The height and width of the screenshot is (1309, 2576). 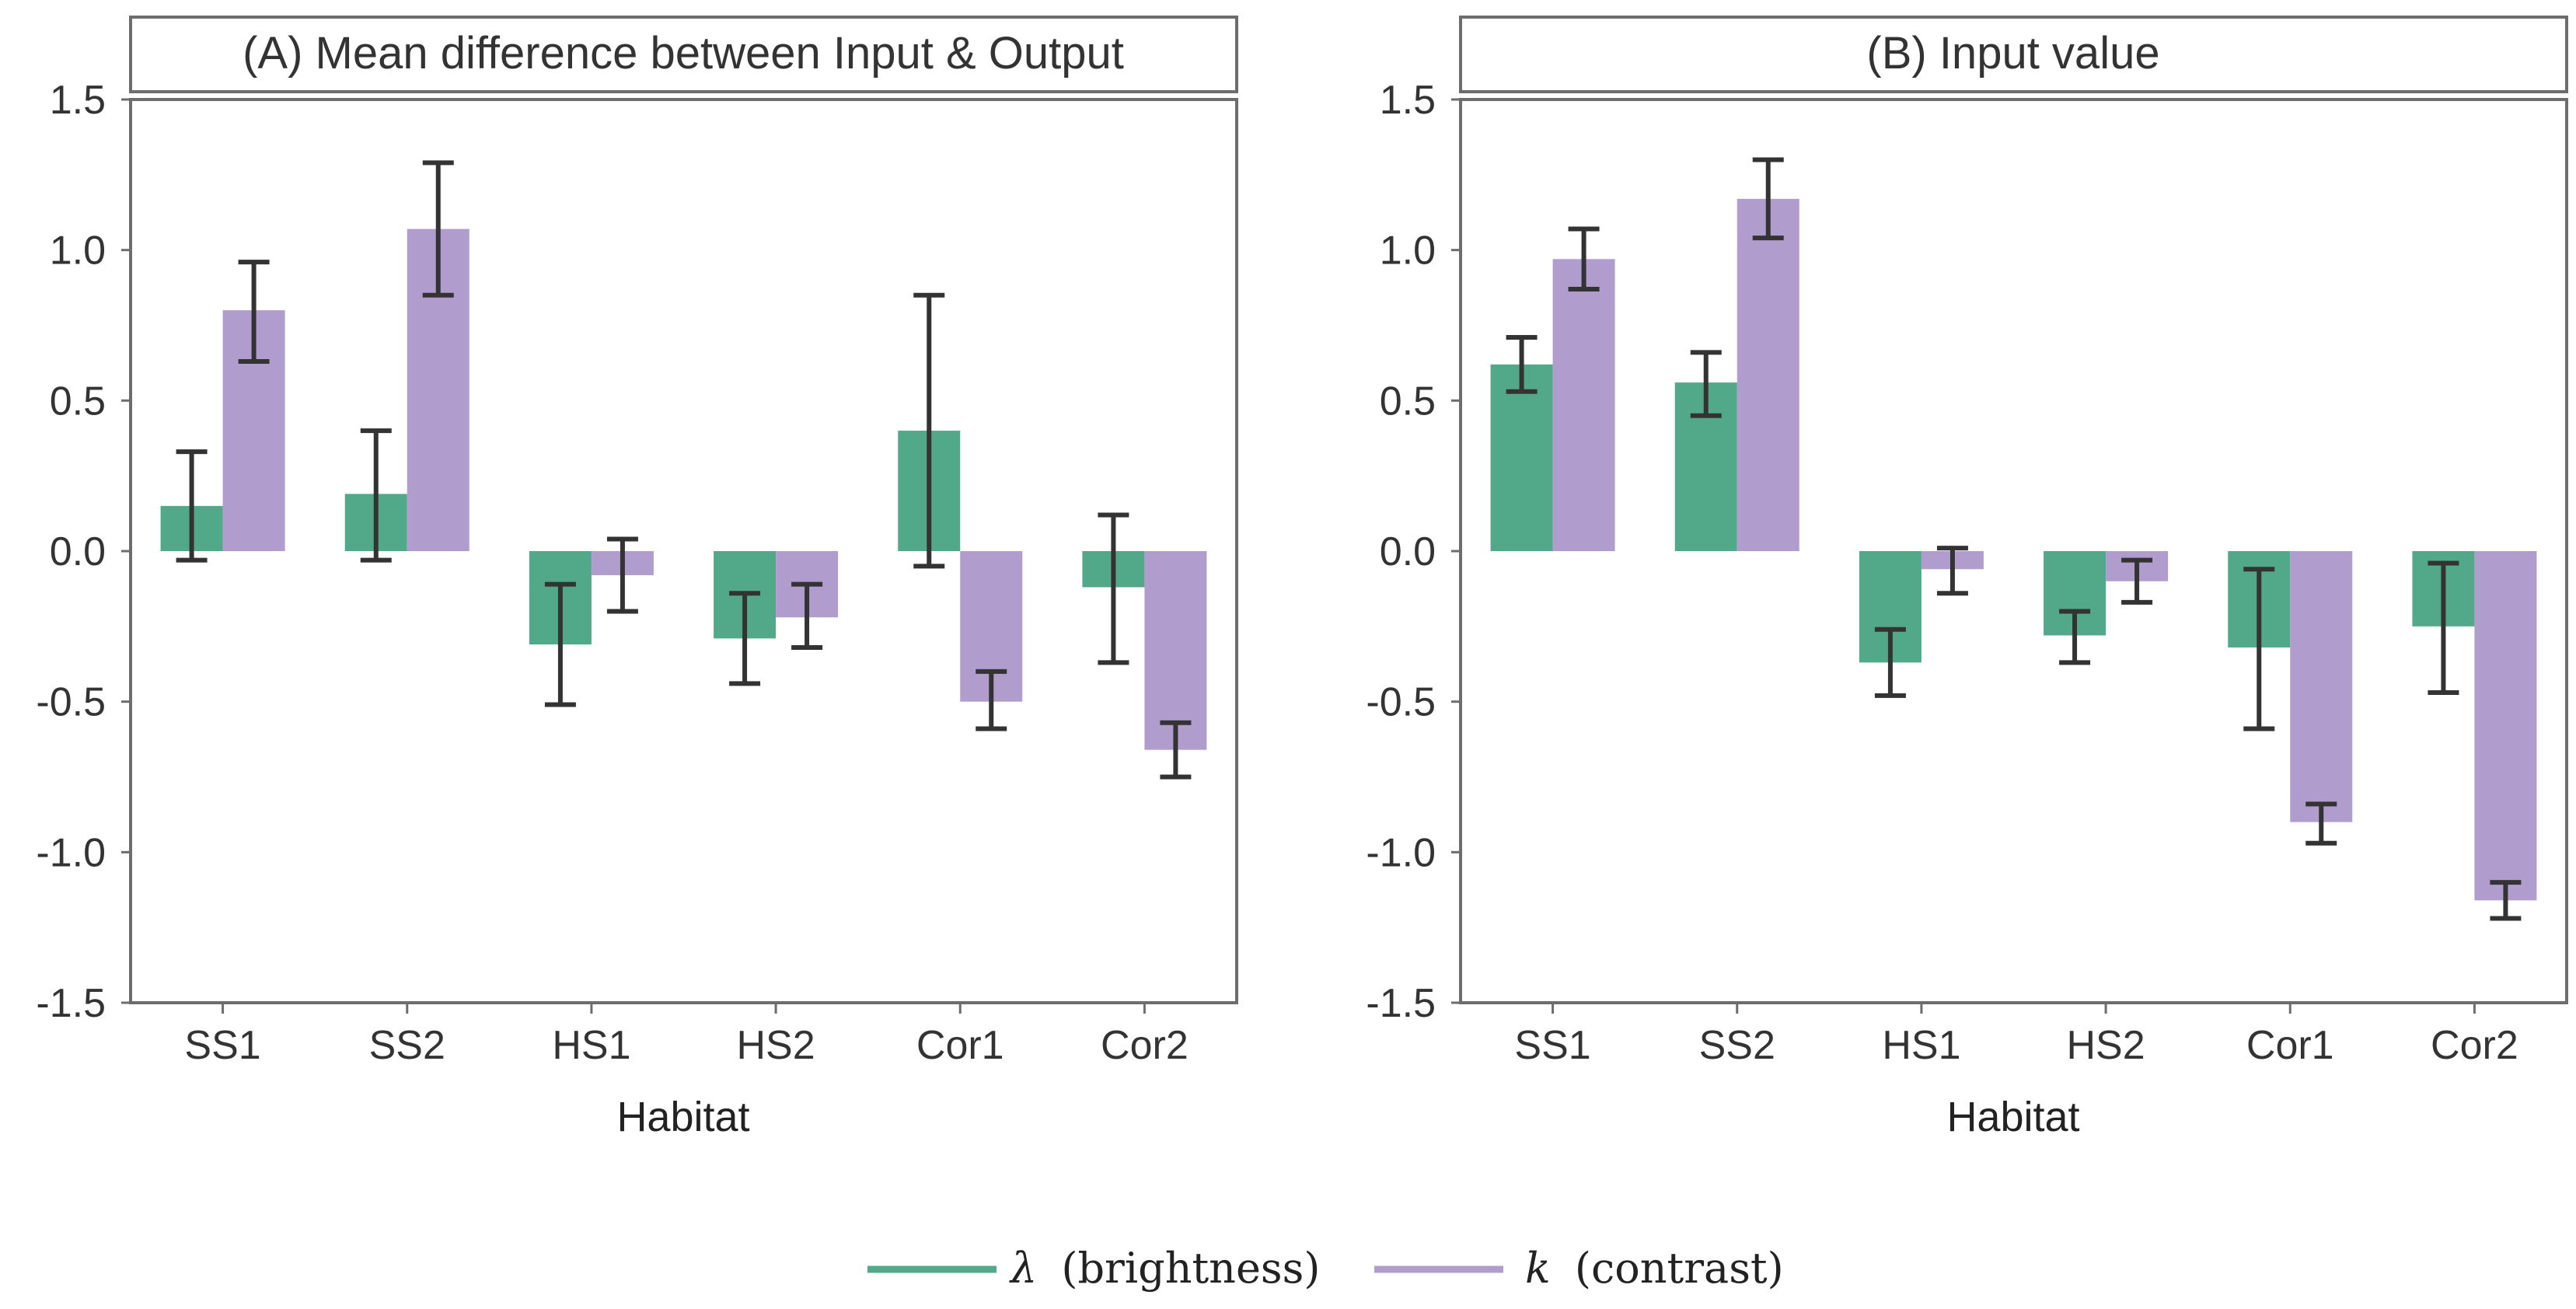 I want to click on legend: λ (brightness) k (contrast), so click(x=1326, y=1268).